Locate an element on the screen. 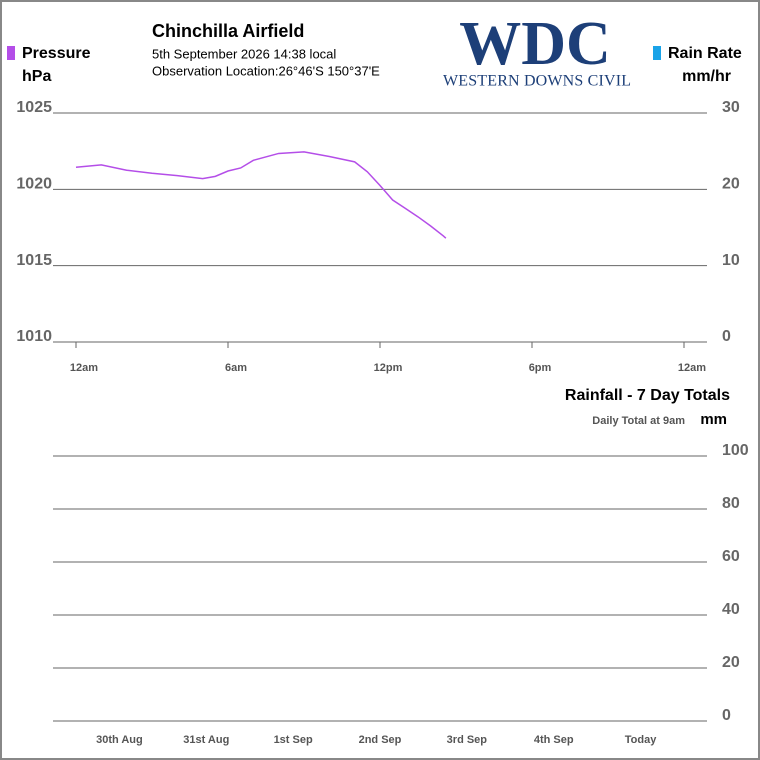 The width and height of the screenshot is (760, 760). x-tick-label: 4th Sep is located at coordinates (554, 740).